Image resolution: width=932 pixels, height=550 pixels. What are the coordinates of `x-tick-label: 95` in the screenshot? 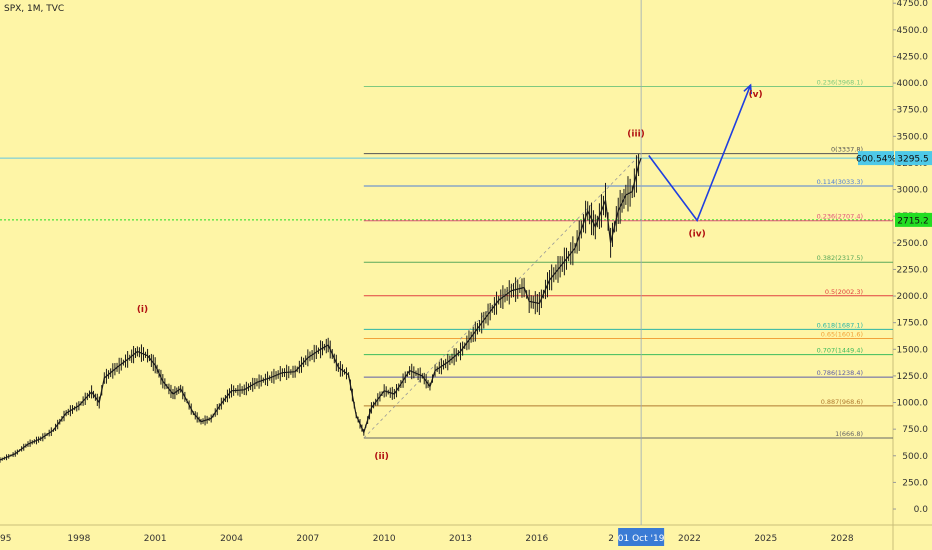 It's located at (5, 539).